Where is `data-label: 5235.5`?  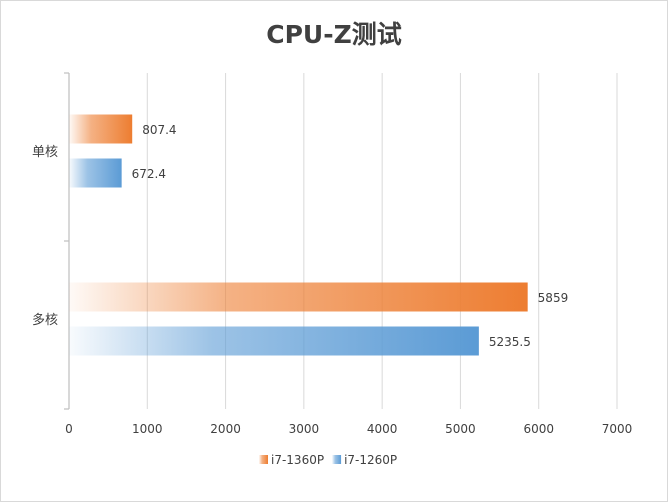 data-label: 5235.5 is located at coordinates (510, 342).